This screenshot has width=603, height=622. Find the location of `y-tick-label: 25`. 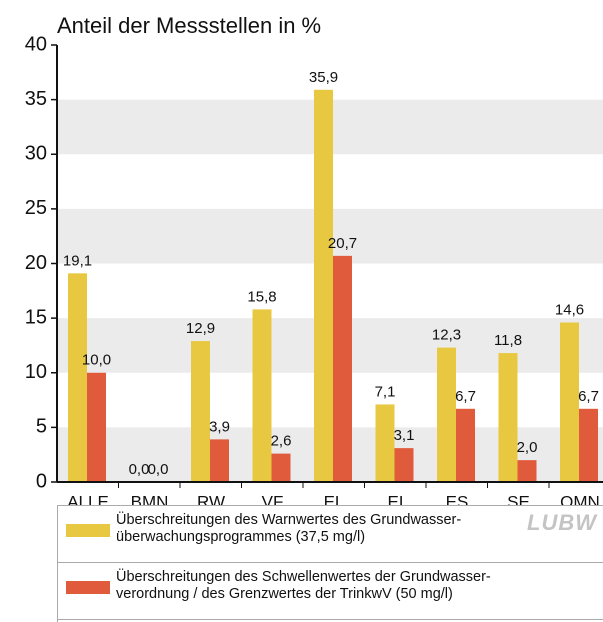

y-tick-label: 25 is located at coordinates (36, 208).